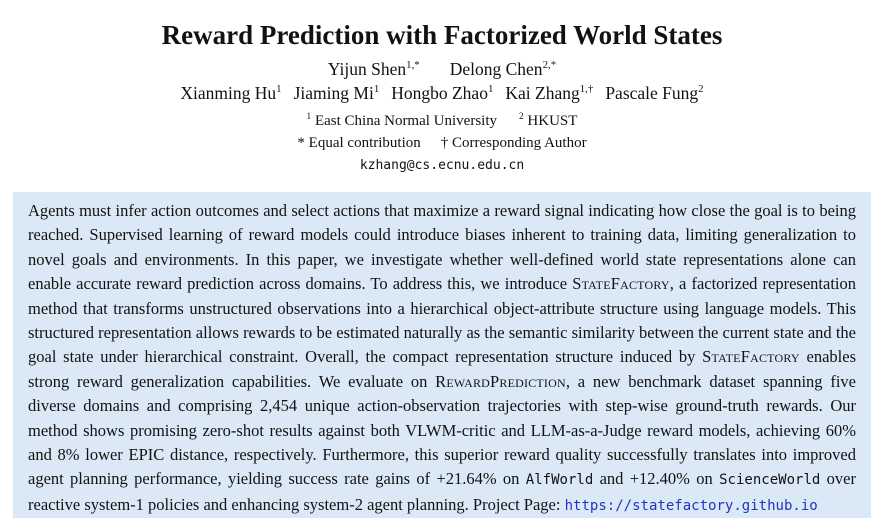  What do you see at coordinates (656, 479) in the screenshot?
I see `abstract-segment-normal: and +12.40% on` at bounding box center [656, 479].